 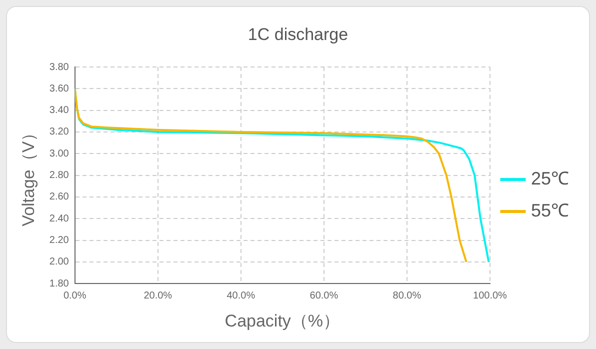 What do you see at coordinates (298, 35) in the screenshot?
I see `chart-title: 1C discharge` at bounding box center [298, 35].